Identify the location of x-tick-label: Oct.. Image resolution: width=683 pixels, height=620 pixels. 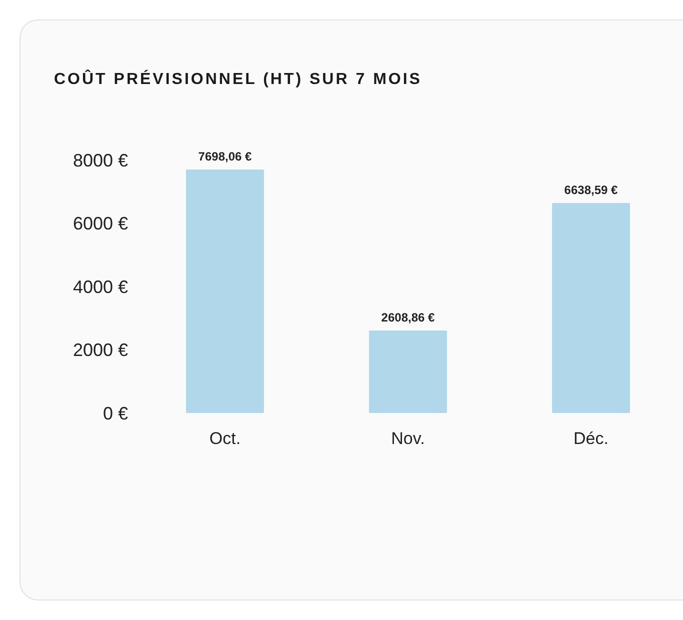
(225, 438).